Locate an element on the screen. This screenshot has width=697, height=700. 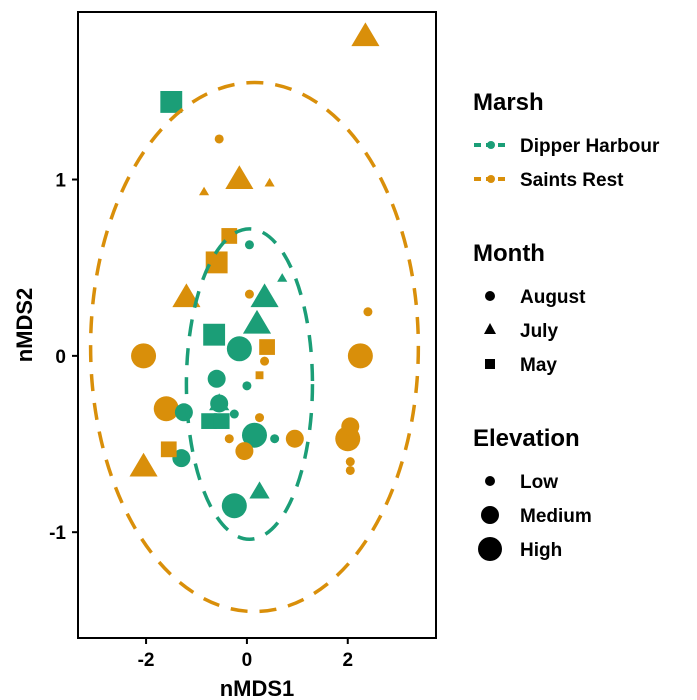
x-tick-label: -2 is located at coordinates (146, 660).